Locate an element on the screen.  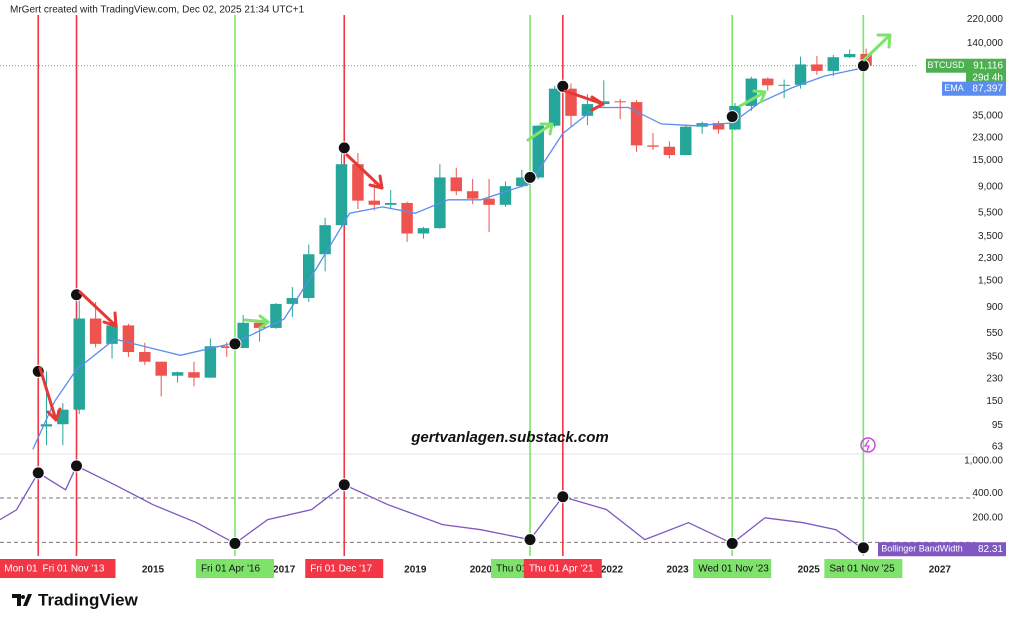
ema-name-box is located at coordinates (954, 88).